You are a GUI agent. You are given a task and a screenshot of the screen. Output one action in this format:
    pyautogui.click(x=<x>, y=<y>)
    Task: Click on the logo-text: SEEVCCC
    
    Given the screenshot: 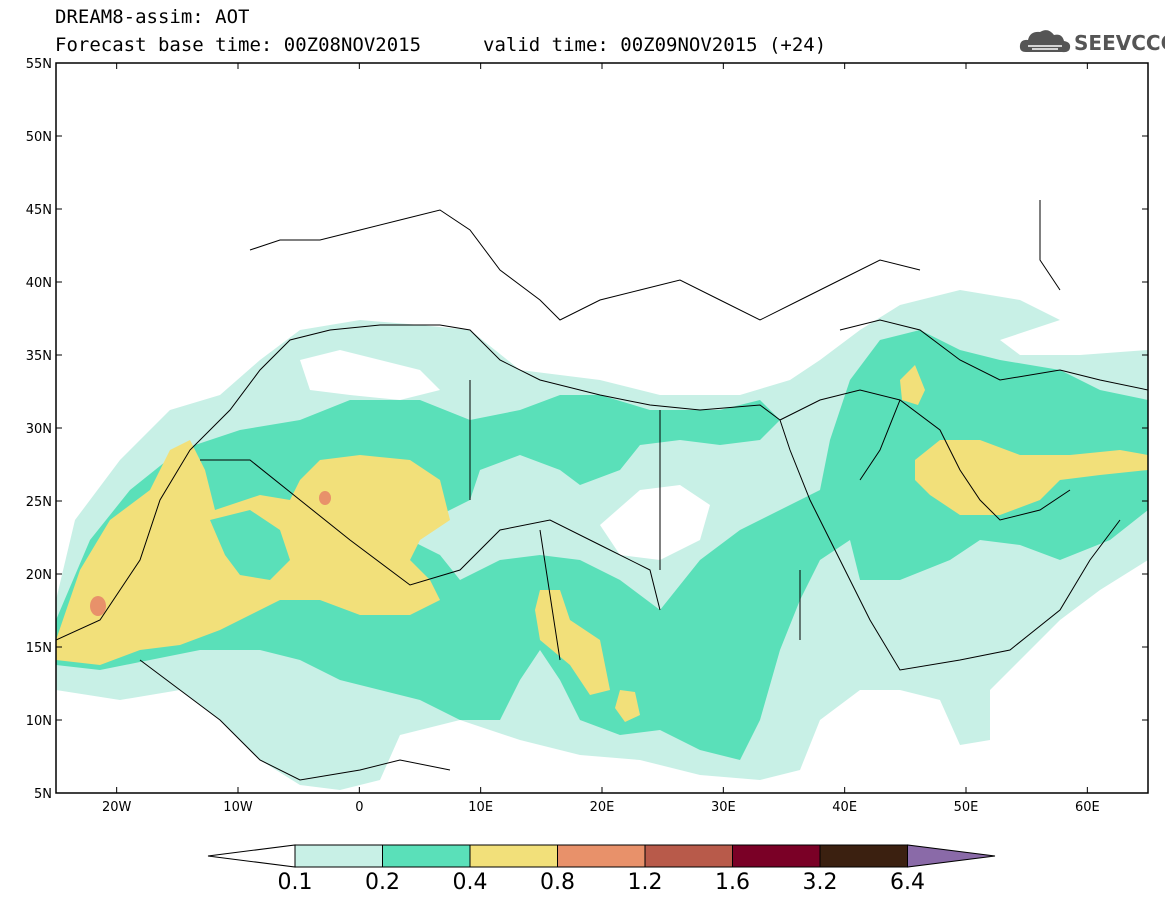 What is the action you would take?
    pyautogui.click(x=1119, y=43)
    